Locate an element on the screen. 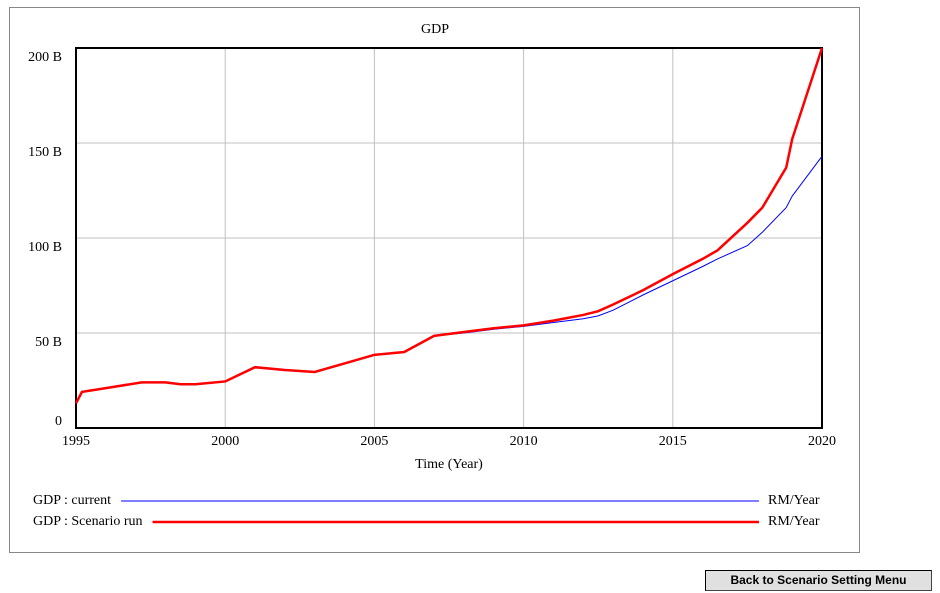 Image resolution: width=940 pixels, height=593 pixels. back-button: Back to Scenario Setting Menu is located at coordinates (818, 580).